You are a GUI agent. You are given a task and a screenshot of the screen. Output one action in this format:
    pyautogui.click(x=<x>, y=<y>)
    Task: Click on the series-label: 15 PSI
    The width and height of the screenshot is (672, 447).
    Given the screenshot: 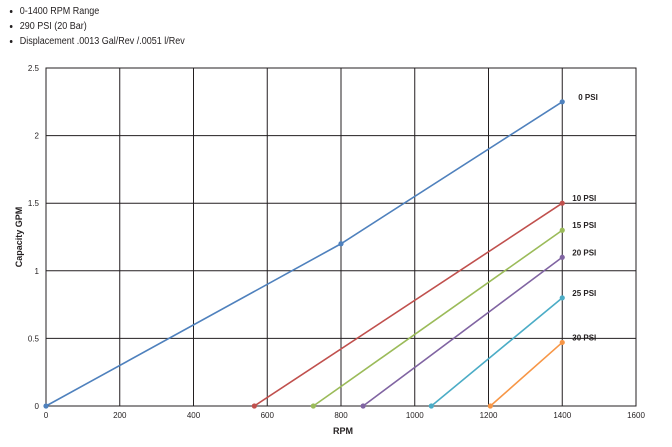 What is the action you would take?
    pyautogui.click(x=584, y=225)
    